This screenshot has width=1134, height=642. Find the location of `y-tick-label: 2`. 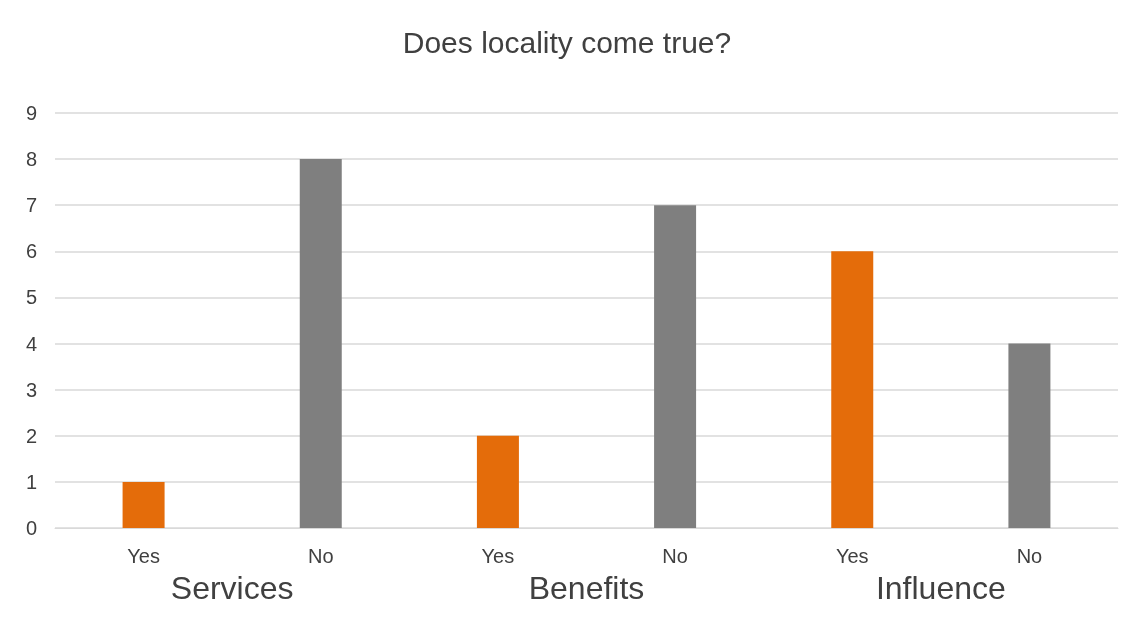

y-tick-label: 2 is located at coordinates (31, 435).